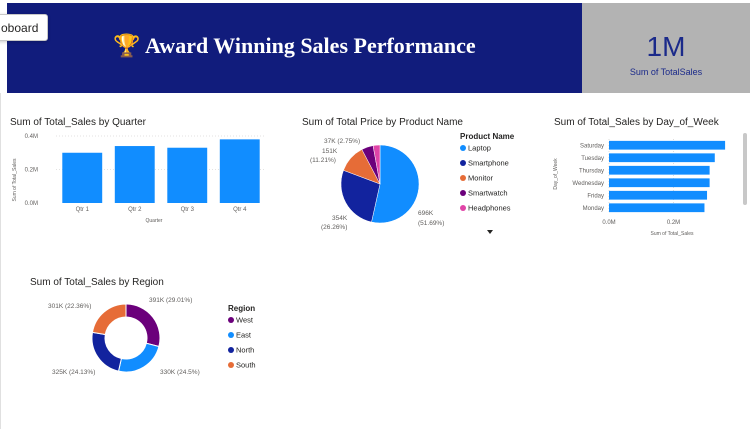  I want to click on quarter-xtick: Qtr 2, so click(135, 210).